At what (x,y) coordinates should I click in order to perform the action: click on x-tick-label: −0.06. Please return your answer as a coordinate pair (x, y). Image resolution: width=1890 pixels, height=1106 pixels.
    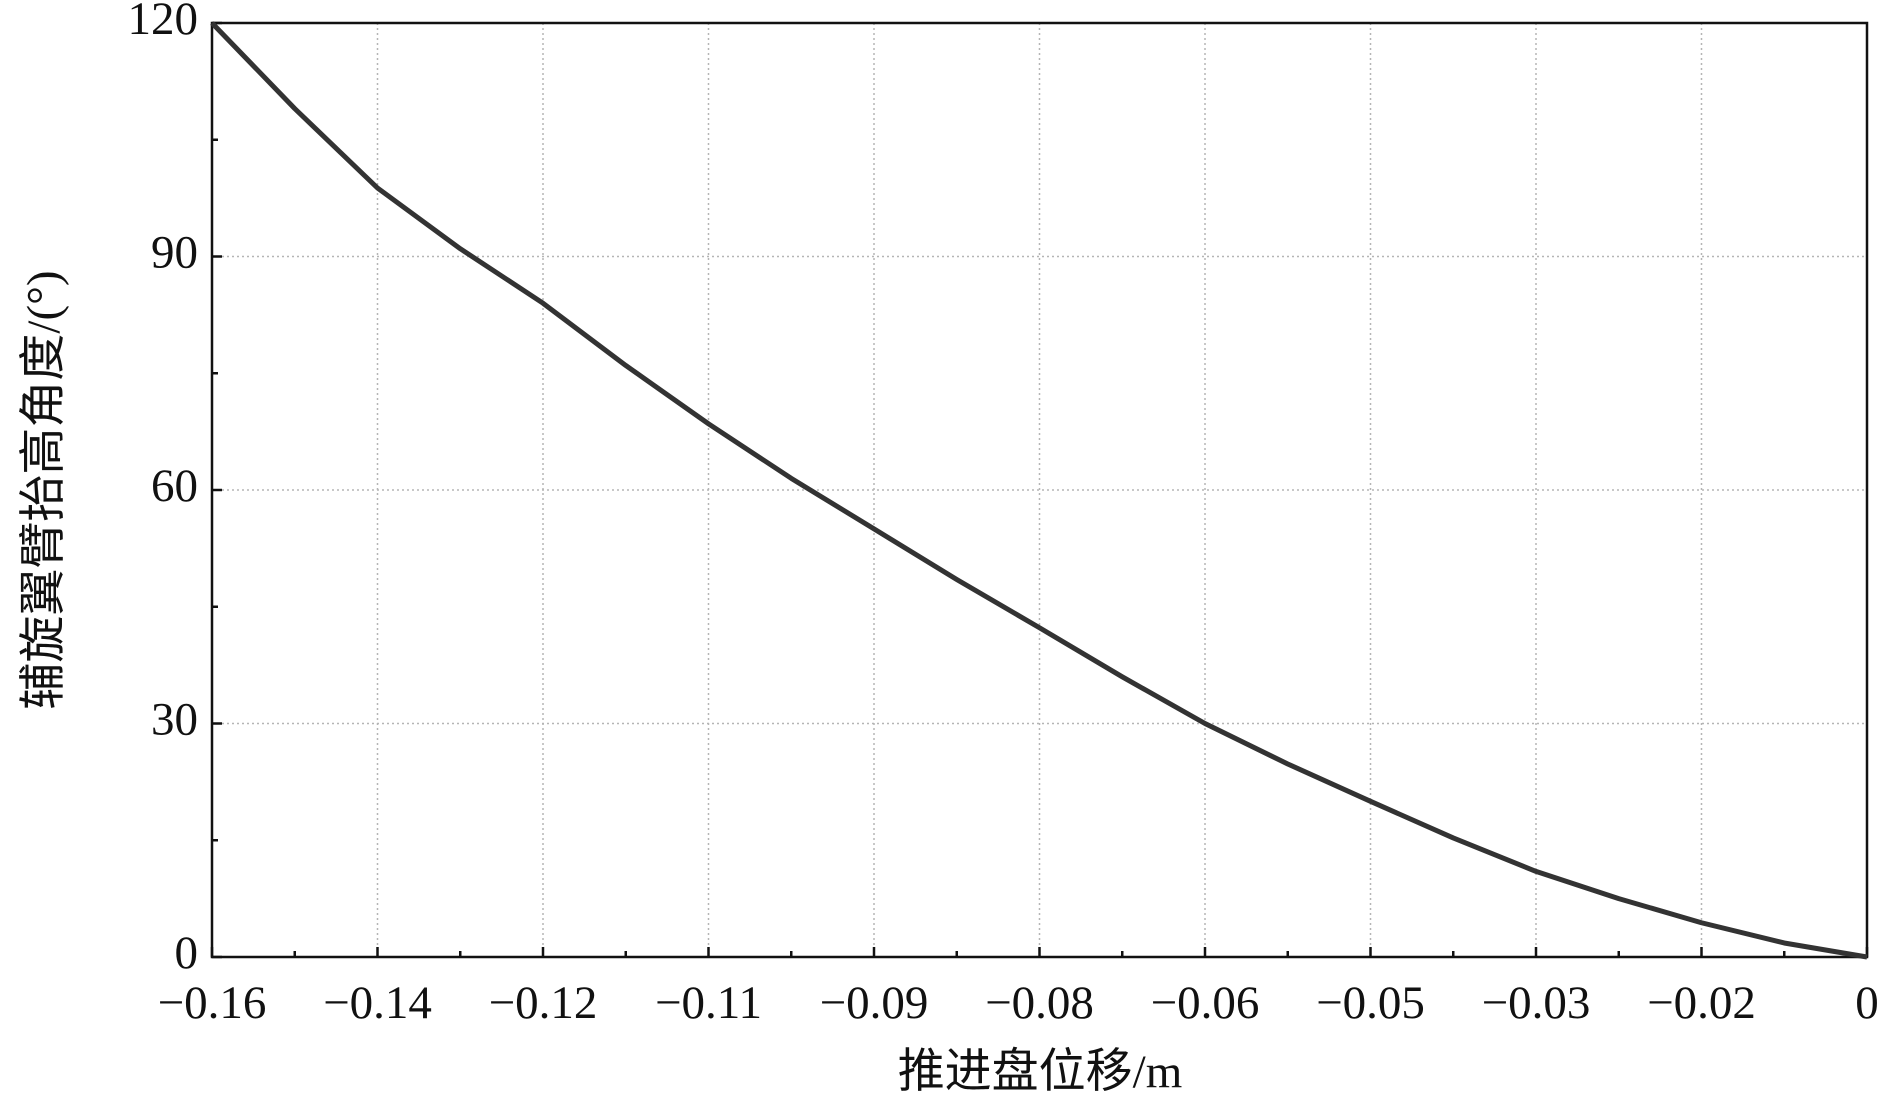
    Looking at the image, I should click on (1205, 1003).